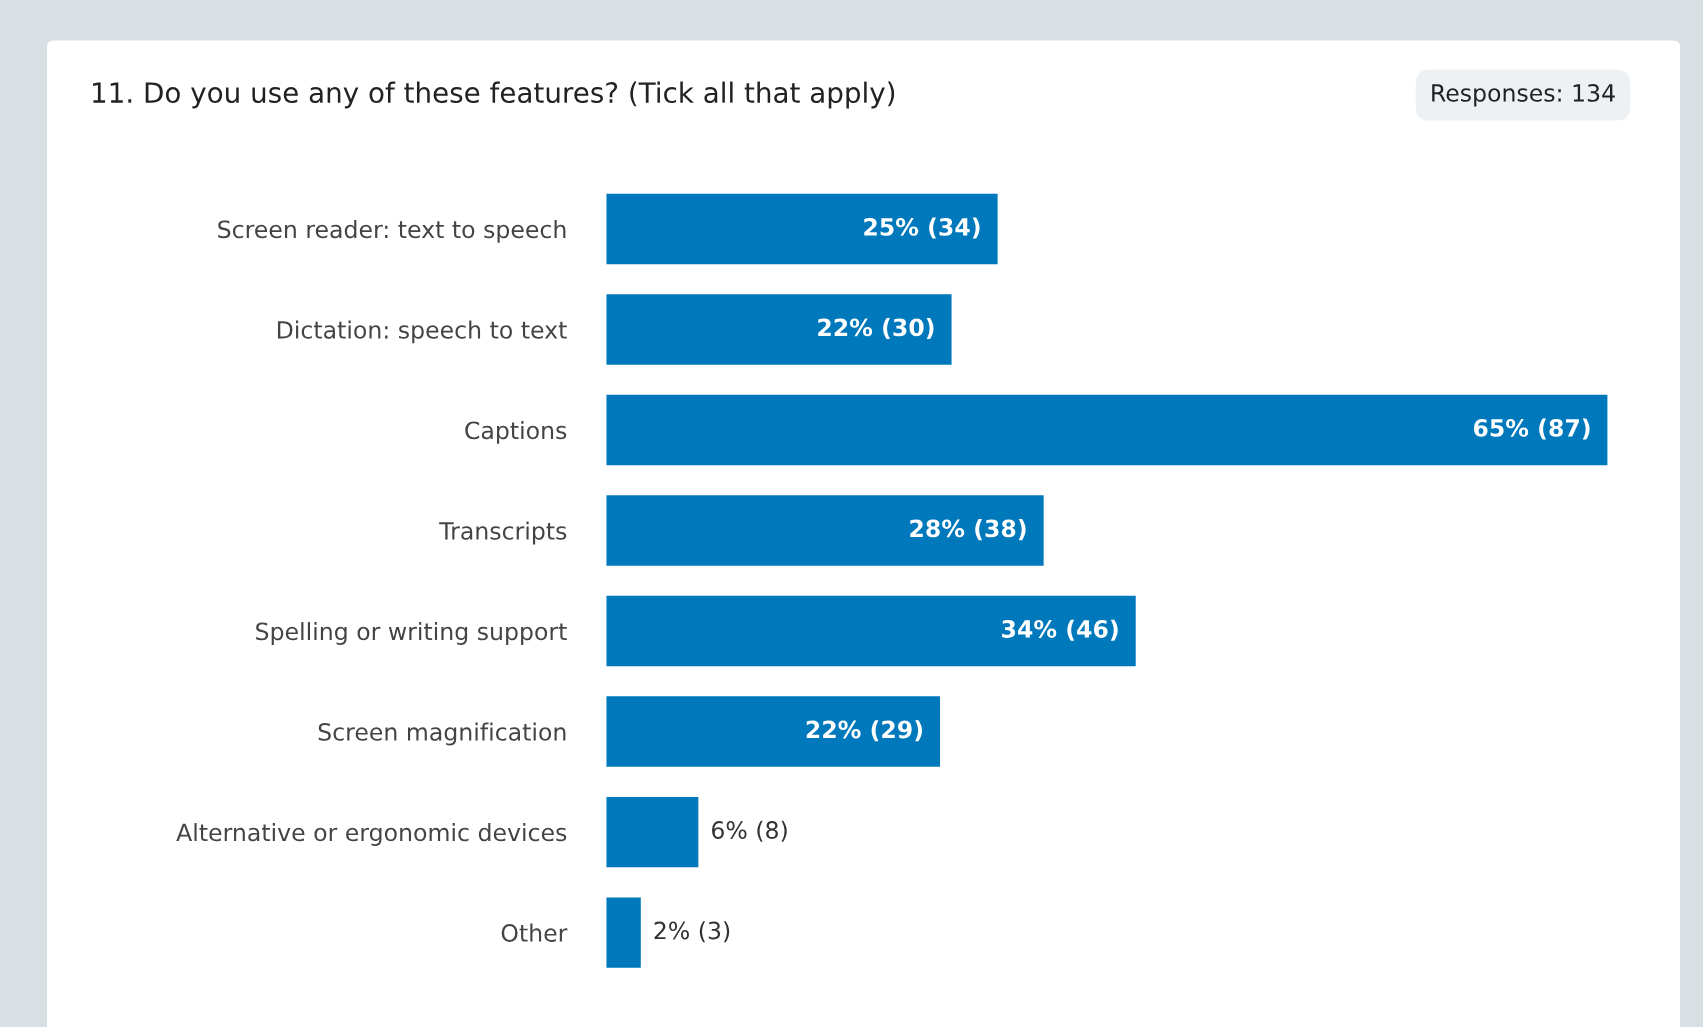 The height and width of the screenshot is (1027, 1703). Describe the element at coordinates (392, 231) in the screenshot. I see `y-tick-label: Screen reader: text to speech` at that location.